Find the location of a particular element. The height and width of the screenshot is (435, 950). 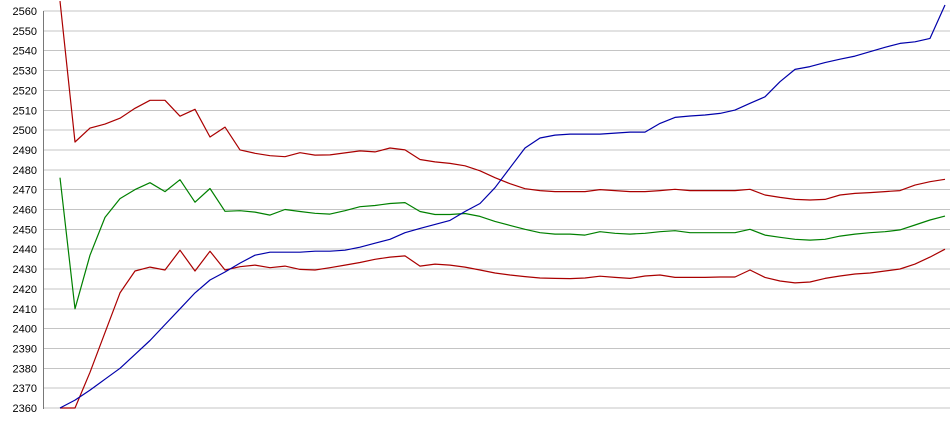

y-tick-label: 2540 is located at coordinates (25, 52).